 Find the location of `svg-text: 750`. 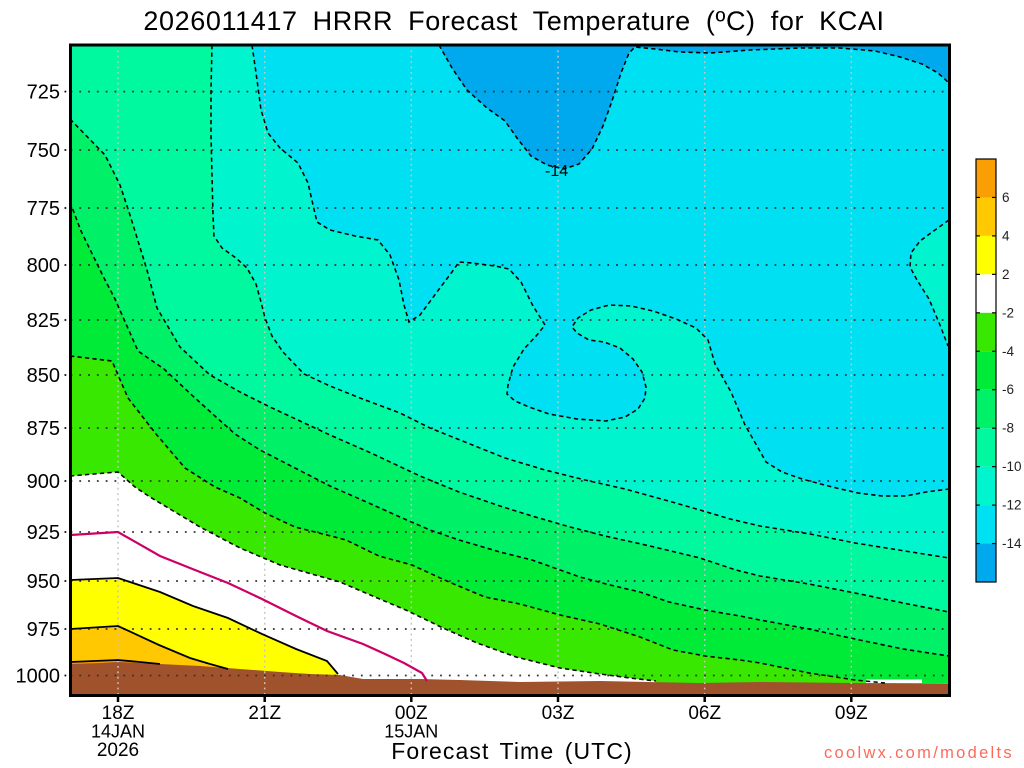

svg-text: 750 is located at coordinates (43, 151).